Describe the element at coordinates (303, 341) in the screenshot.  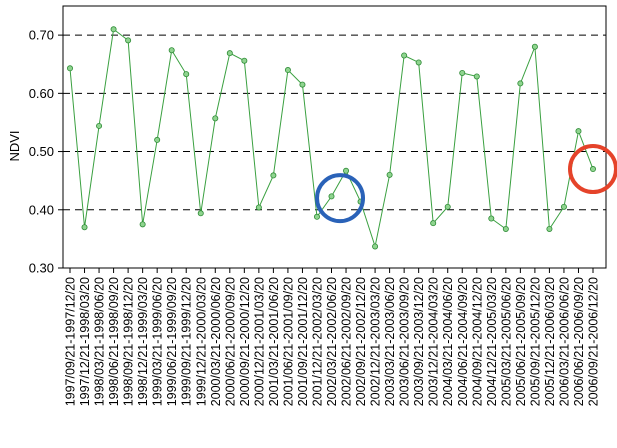
I see `x-tick-label: 2001/09/21-2001/12/20` at that location.